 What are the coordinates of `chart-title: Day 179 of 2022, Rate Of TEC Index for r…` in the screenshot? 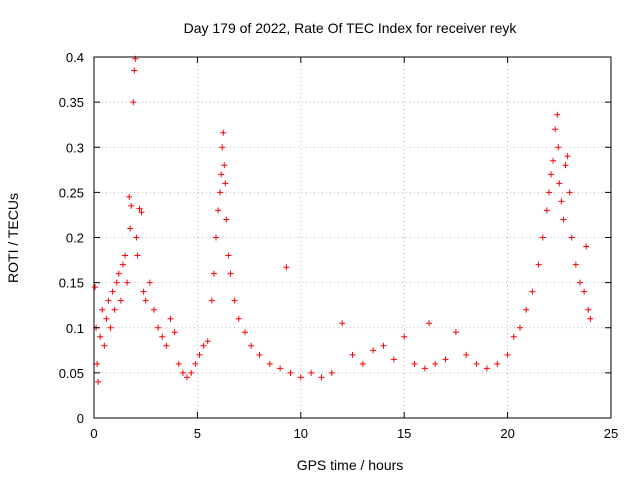 It's located at (351, 28).